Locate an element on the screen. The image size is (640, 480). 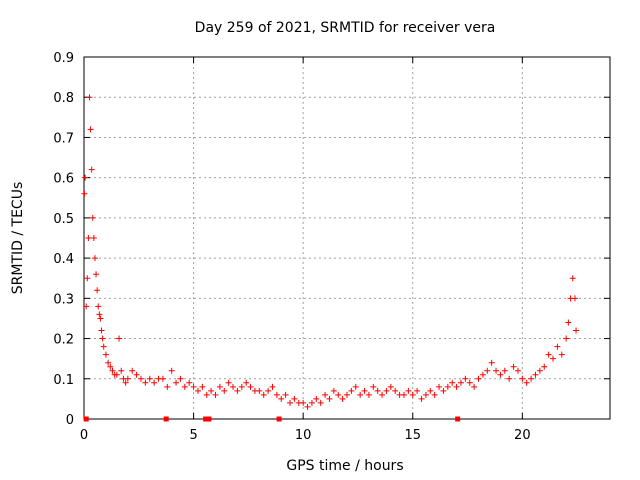
x-axis-label: GPS time / hours is located at coordinates (344, 466).